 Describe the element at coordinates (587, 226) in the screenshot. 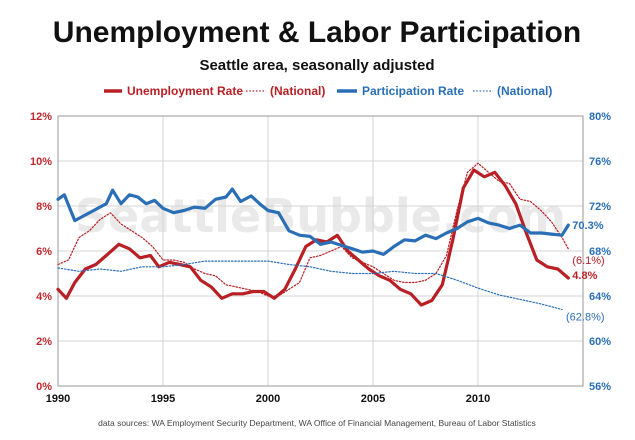

I see `end-label-participation: 70.3%` at that location.